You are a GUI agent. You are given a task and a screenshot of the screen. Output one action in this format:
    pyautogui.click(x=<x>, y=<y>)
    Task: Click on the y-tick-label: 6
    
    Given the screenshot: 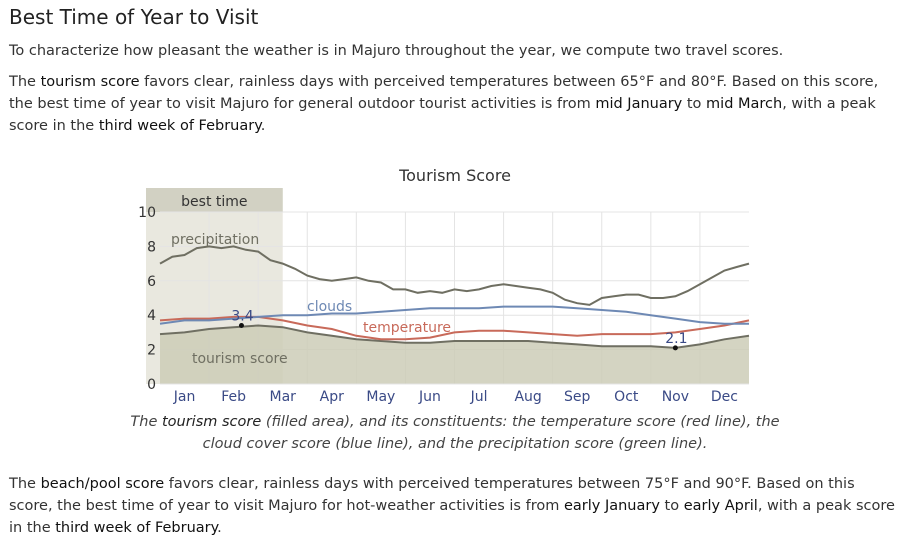 What is the action you would take?
    pyautogui.click(x=151, y=282)
    